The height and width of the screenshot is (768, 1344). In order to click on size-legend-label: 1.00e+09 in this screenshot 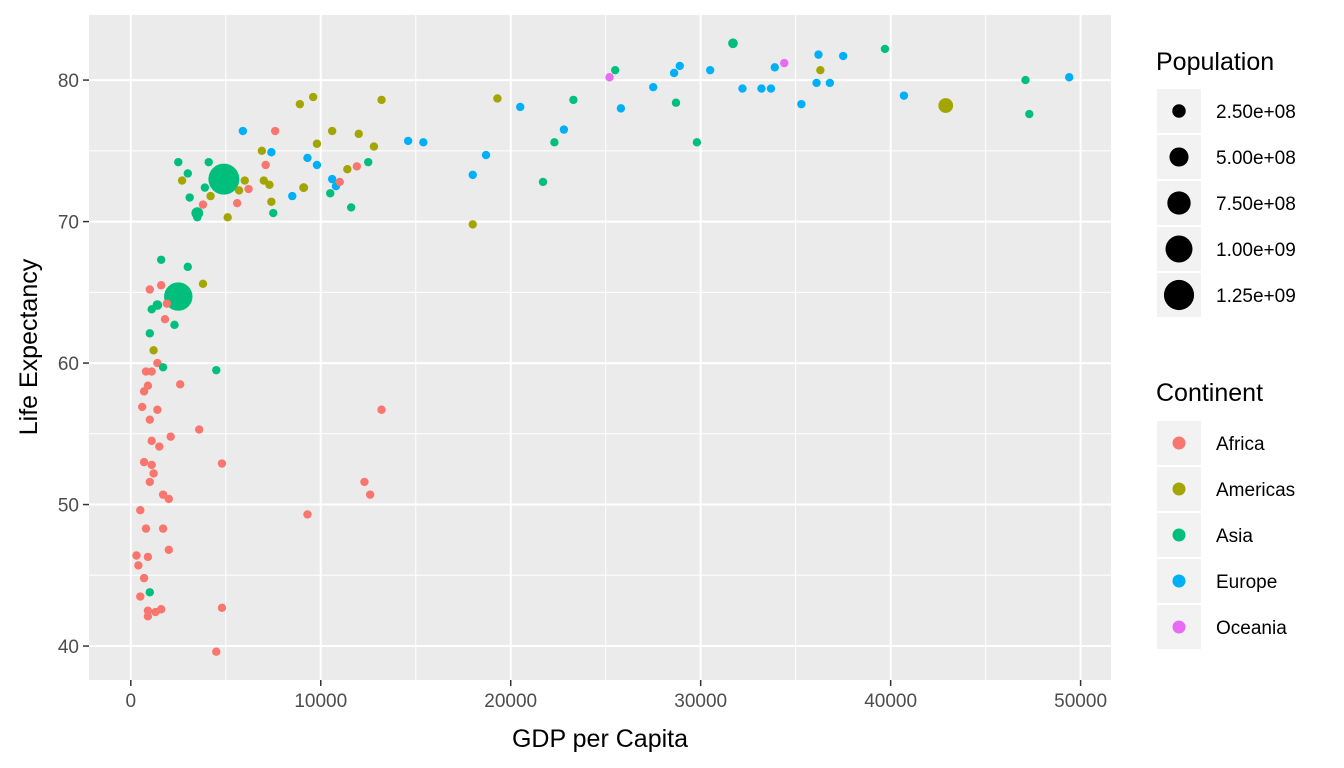, I will do `click(1256, 250)`.